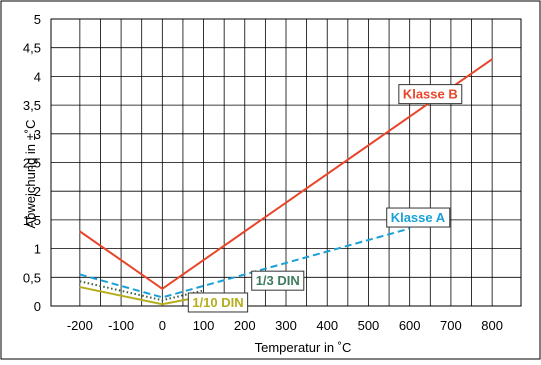 This screenshot has width=541, height=365. What do you see at coordinates (162, 325) in the screenshot?
I see `x-tick-label: 0` at bounding box center [162, 325].